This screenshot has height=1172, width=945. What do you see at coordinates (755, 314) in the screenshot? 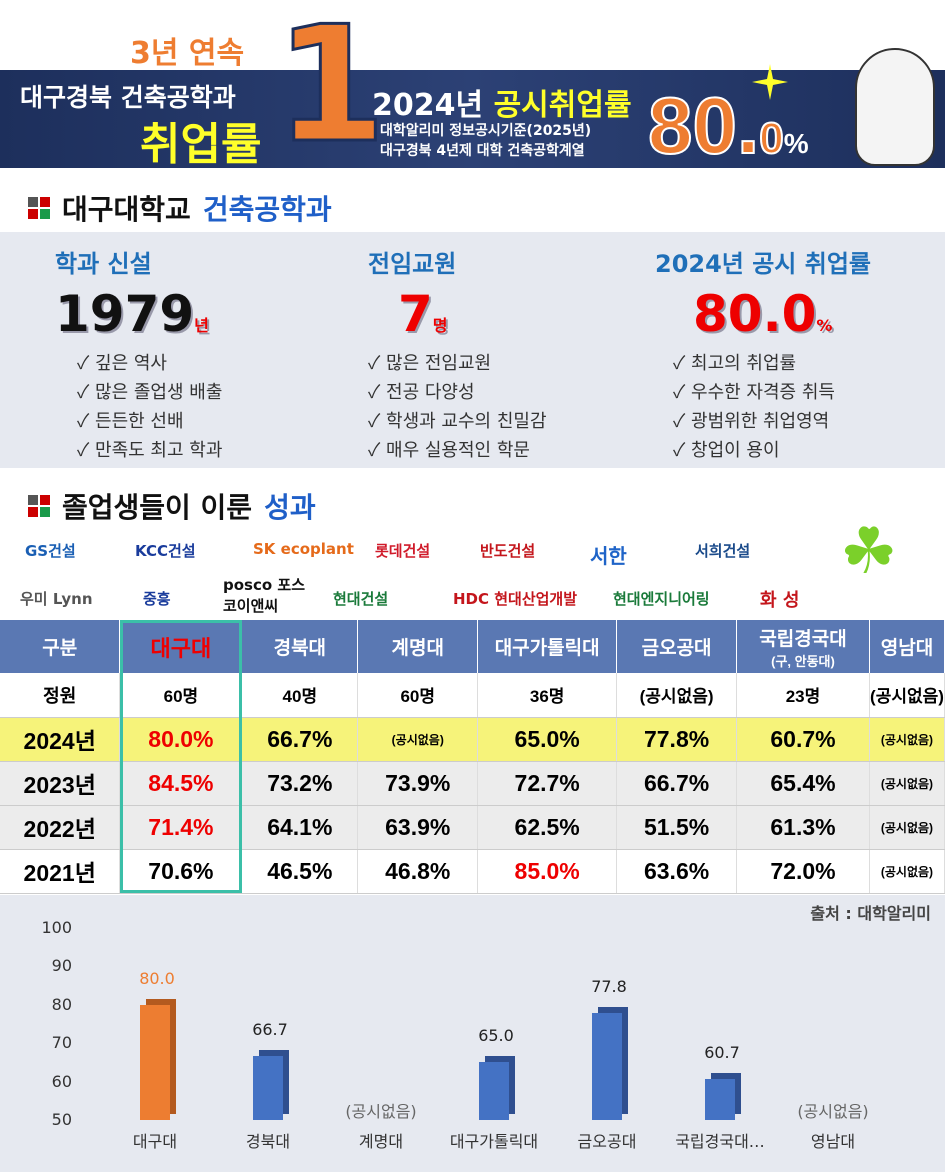
I see `stat-number: 80.0` at bounding box center [755, 314].